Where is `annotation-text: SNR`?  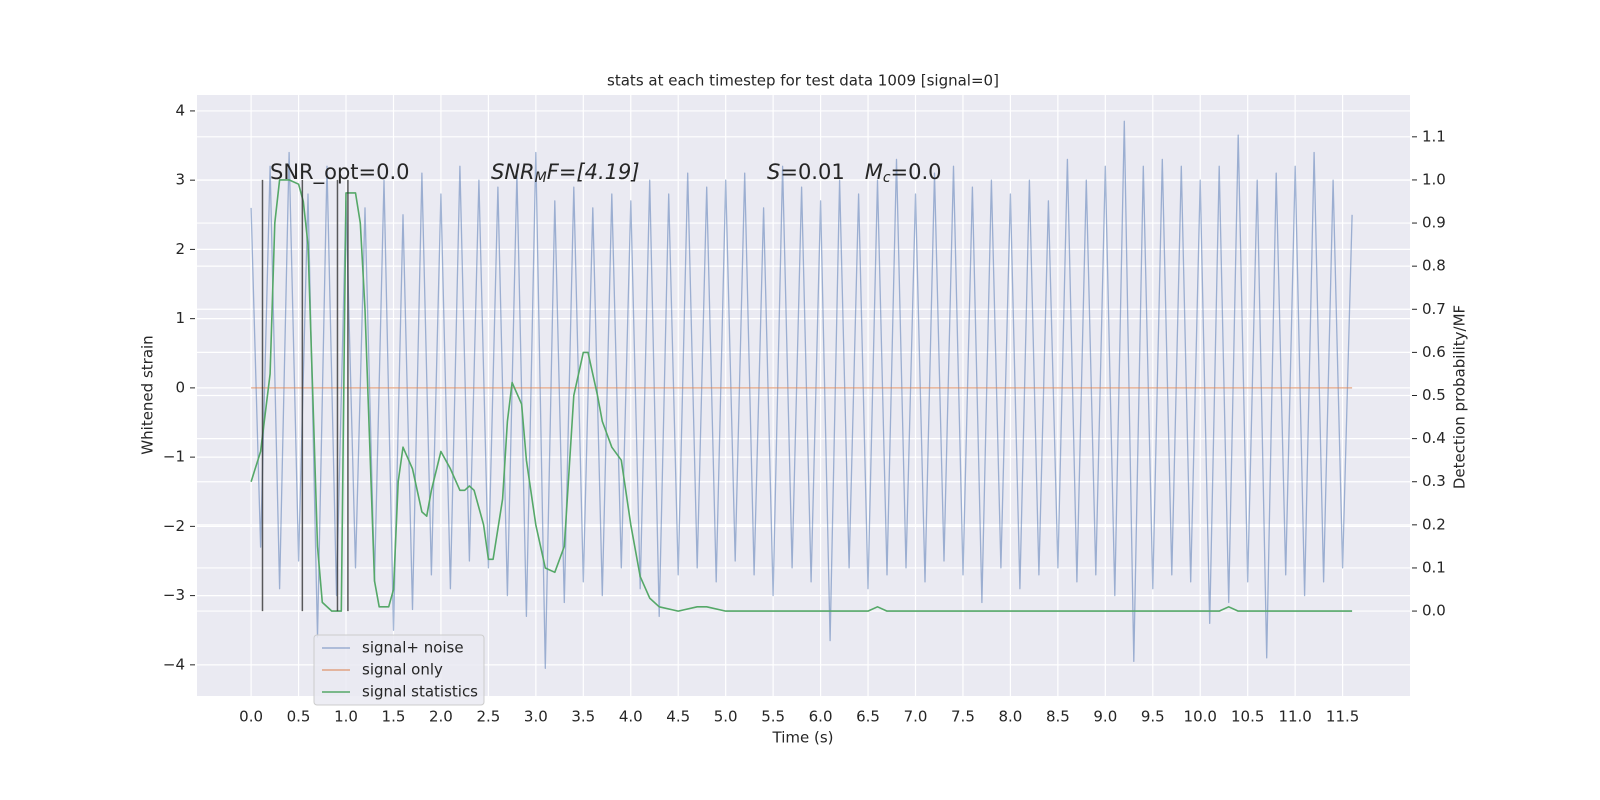
annotation-text: SNR is located at coordinates (513, 172).